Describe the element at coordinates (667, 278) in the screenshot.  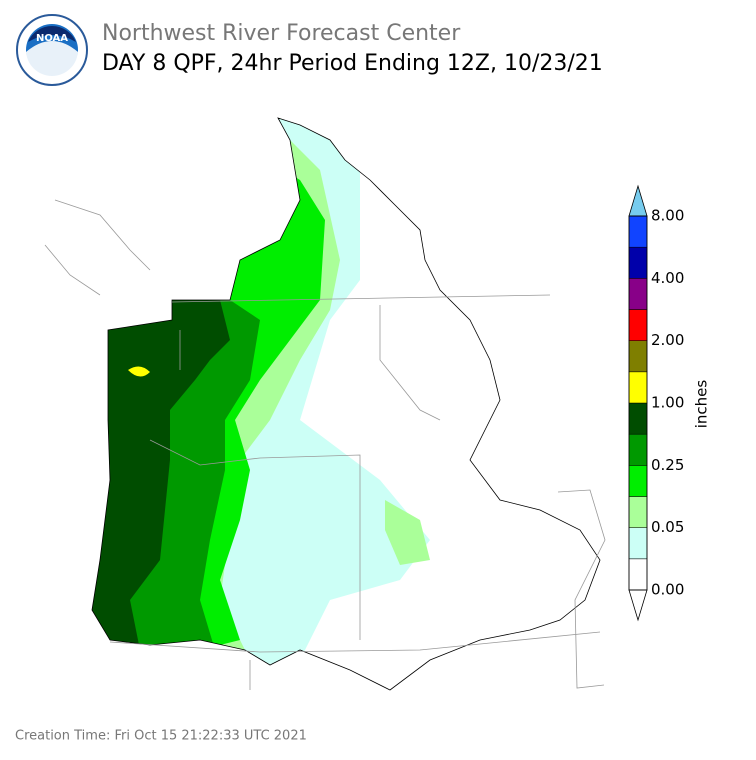
I see `colorbar-tick-label: 4.00` at that location.